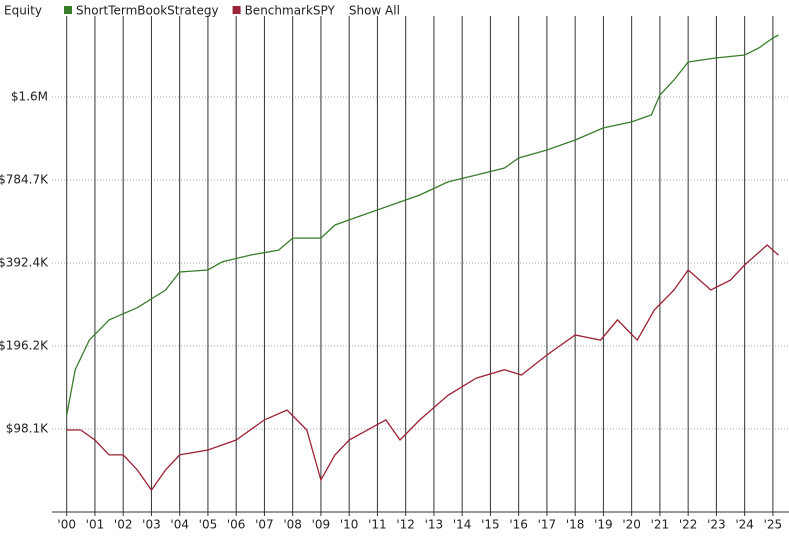  I want to click on x-tick-label: '10, so click(349, 525).